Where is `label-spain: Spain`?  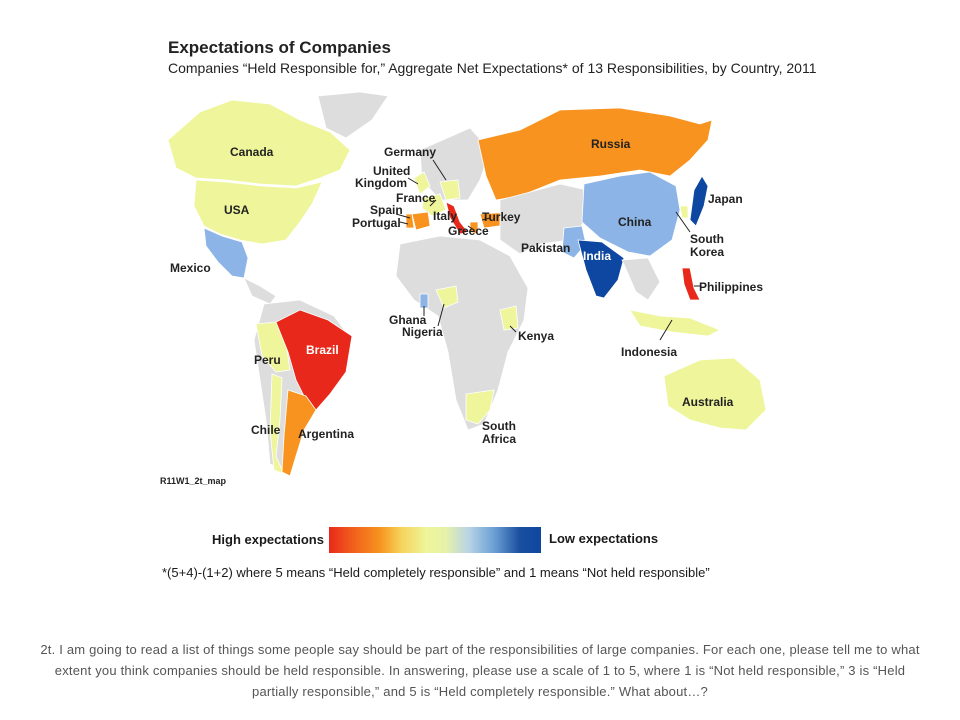
label-spain: Spain is located at coordinates (386, 210).